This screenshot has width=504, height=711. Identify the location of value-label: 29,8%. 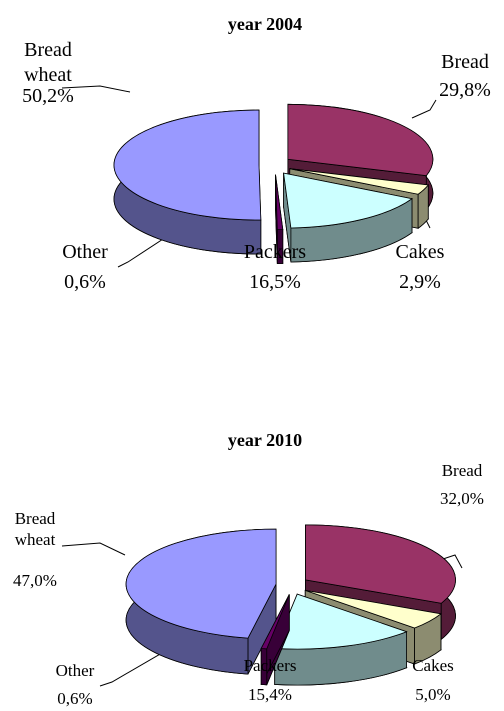
(465, 90).